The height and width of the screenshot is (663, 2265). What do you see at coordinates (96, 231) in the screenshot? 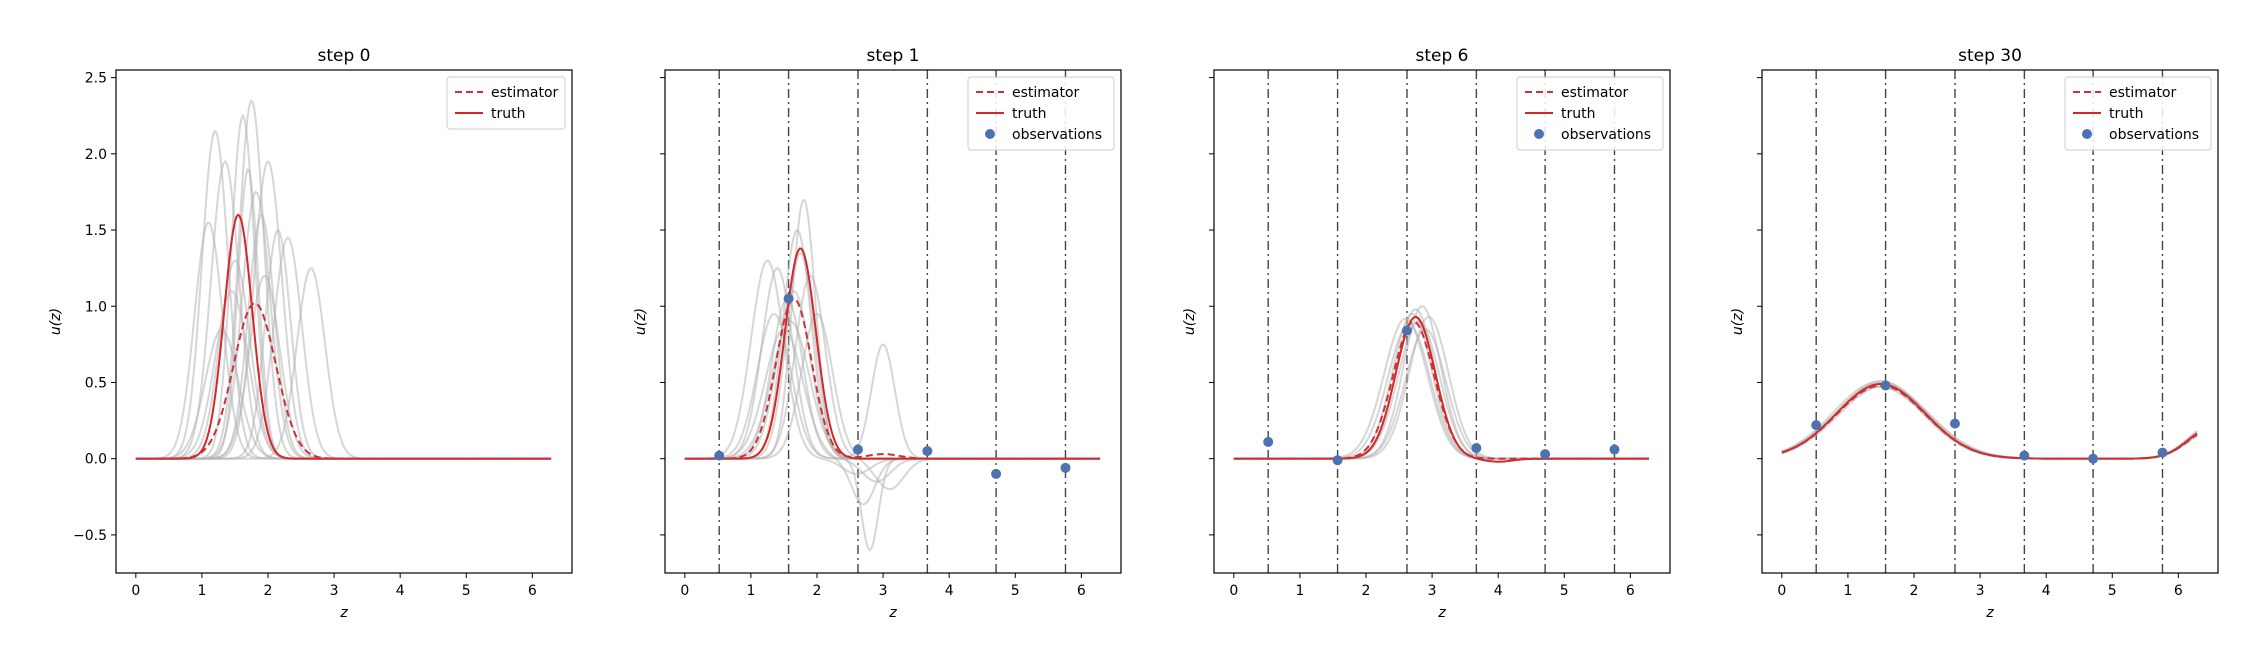
I see `y-tick-label: 1.5` at bounding box center [96, 231].